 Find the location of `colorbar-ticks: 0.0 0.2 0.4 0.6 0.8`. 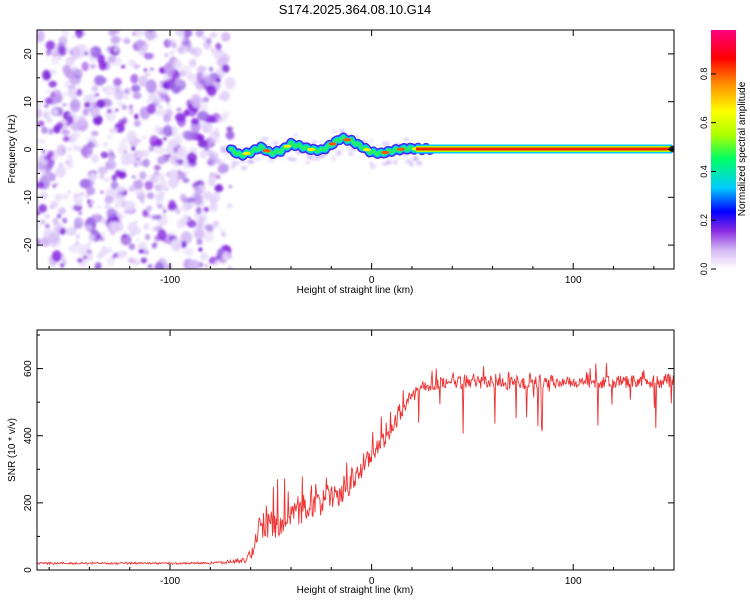

colorbar-ticks: 0.0 0.2 0.4 0.6 0.8 is located at coordinates (707, 171).